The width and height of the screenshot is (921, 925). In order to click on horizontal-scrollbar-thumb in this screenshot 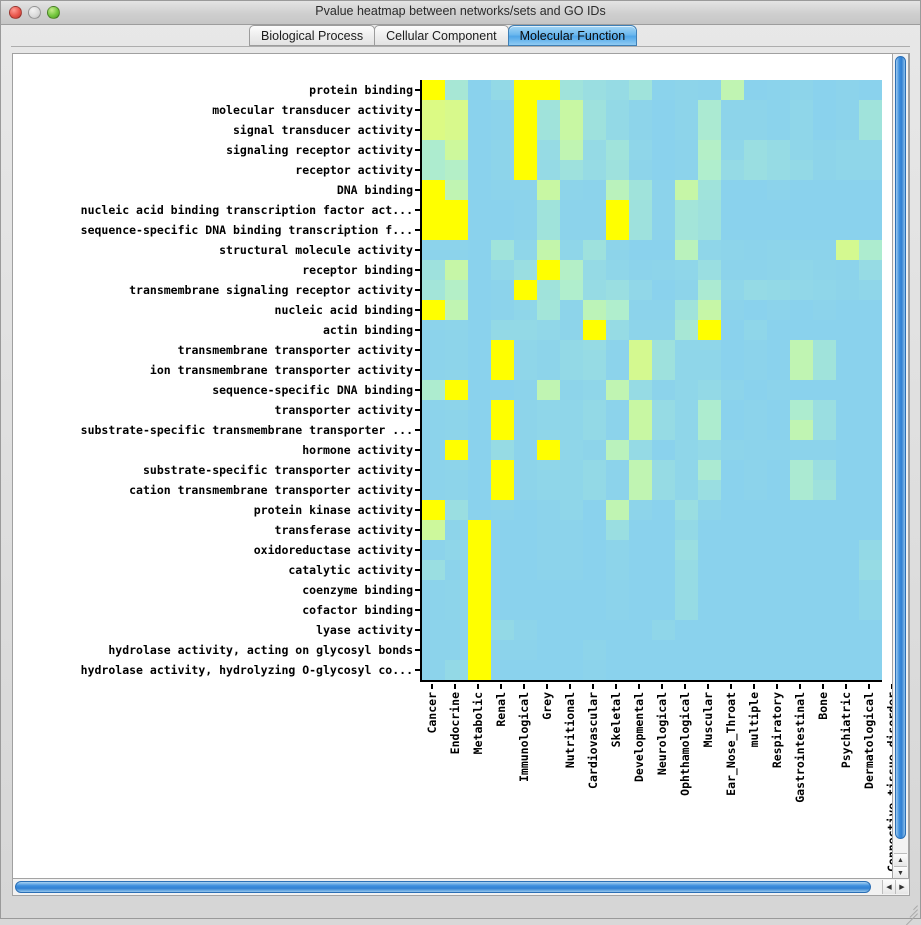, I will do `click(443, 887)`.